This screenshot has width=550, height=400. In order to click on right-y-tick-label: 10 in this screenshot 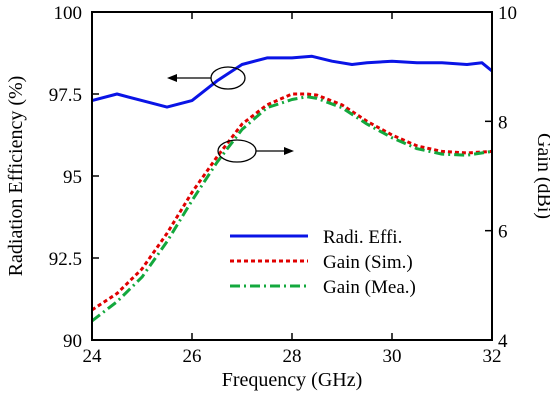, I will do `click(507, 13)`.